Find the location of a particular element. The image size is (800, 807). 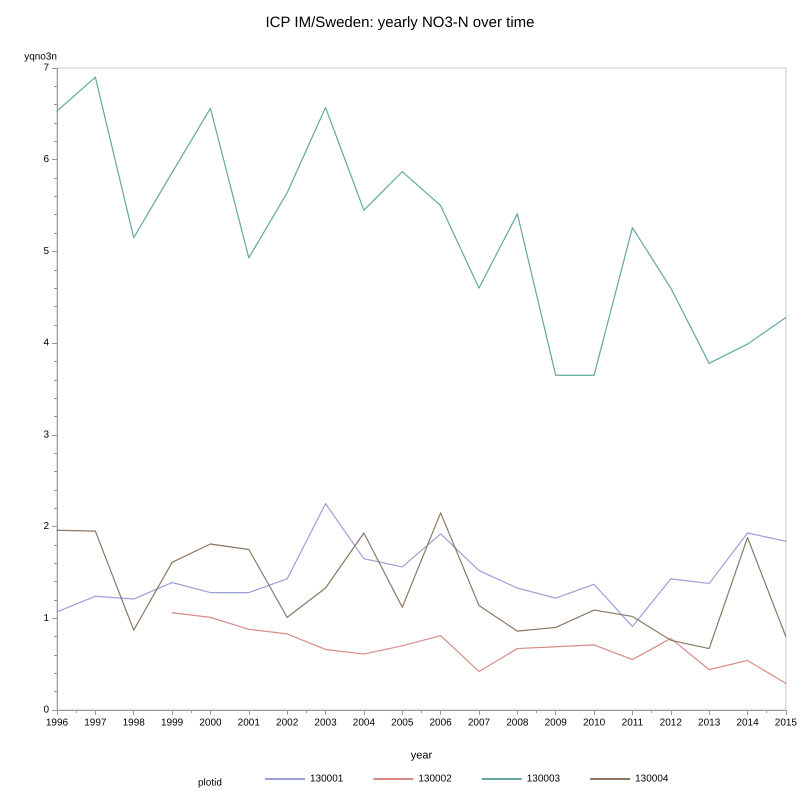

x-tick-label: 1998 is located at coordinates (134, 723).